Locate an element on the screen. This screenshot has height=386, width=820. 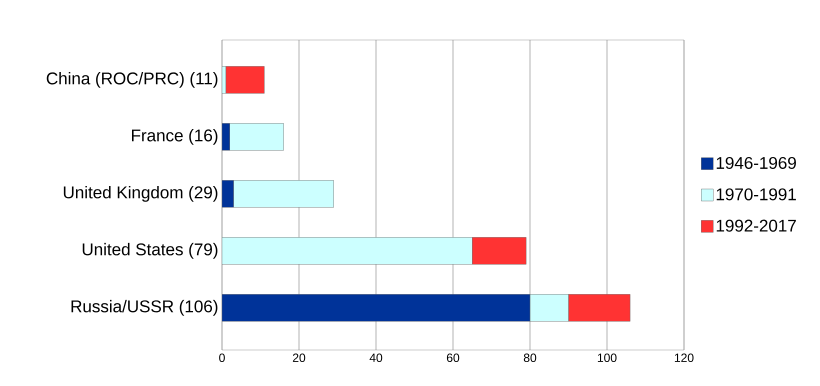
y-tick-label: China (ROC/PRC) (11) is located at coordinates (132, 80).